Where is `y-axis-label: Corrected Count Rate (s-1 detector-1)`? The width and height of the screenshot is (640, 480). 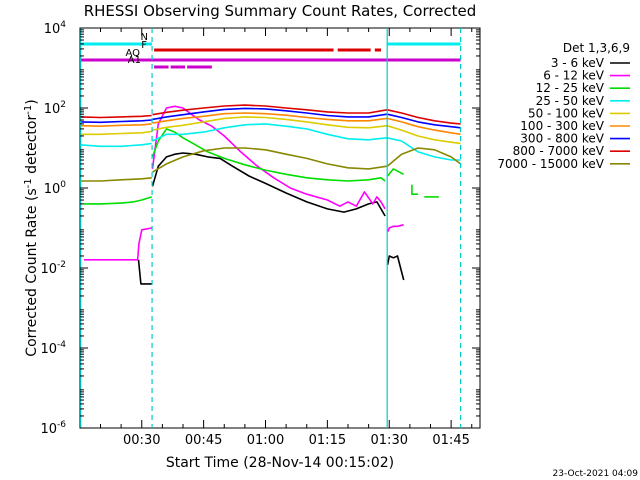
y-axis-label: Corrected Count Rate (s-1 detector-1) is located at coordinates (31, 227).